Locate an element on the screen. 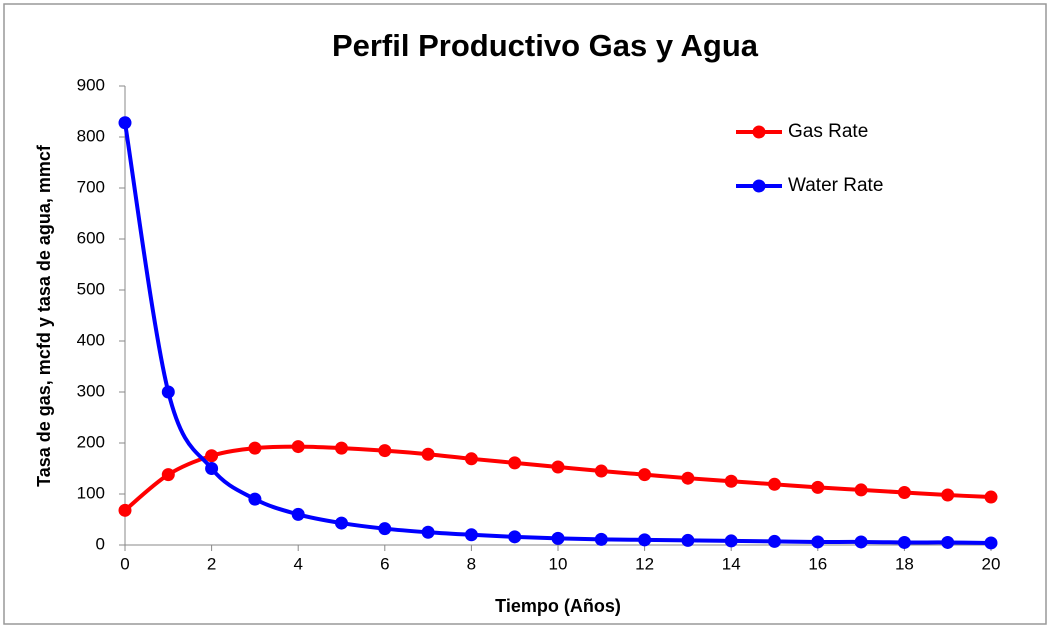  x-tick-label: 14 is located at coordinates (731, 563).